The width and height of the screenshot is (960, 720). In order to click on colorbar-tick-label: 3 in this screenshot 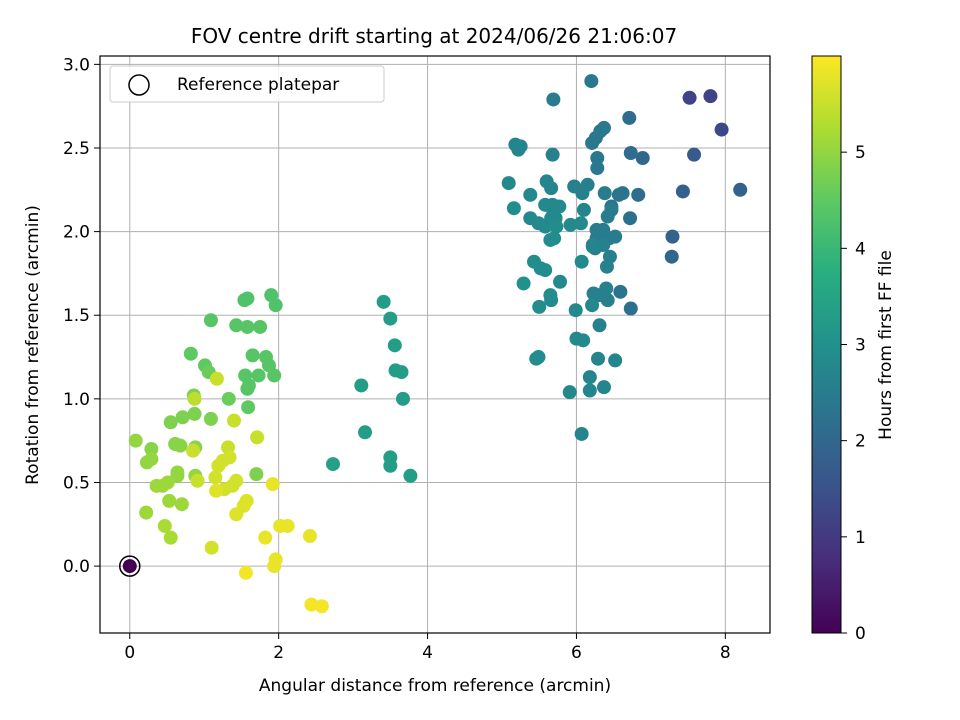, I will do `click(860, 346)`.